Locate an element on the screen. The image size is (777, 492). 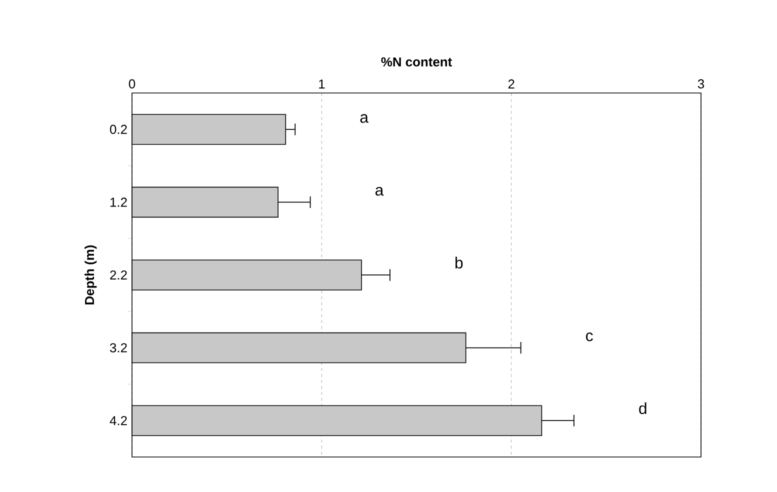
x-tick-label: 2 is located at coordinates (511, 83).